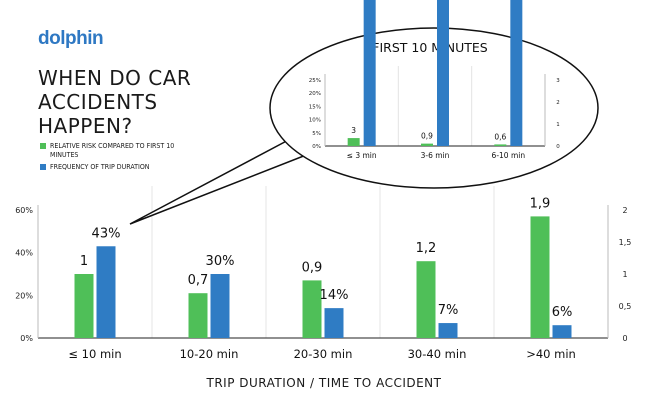  Describe the element at coordinates (427, 136) in the screenshot. I see `inset-data-label-3-6-min-relative-risk: 0,9` at that location.